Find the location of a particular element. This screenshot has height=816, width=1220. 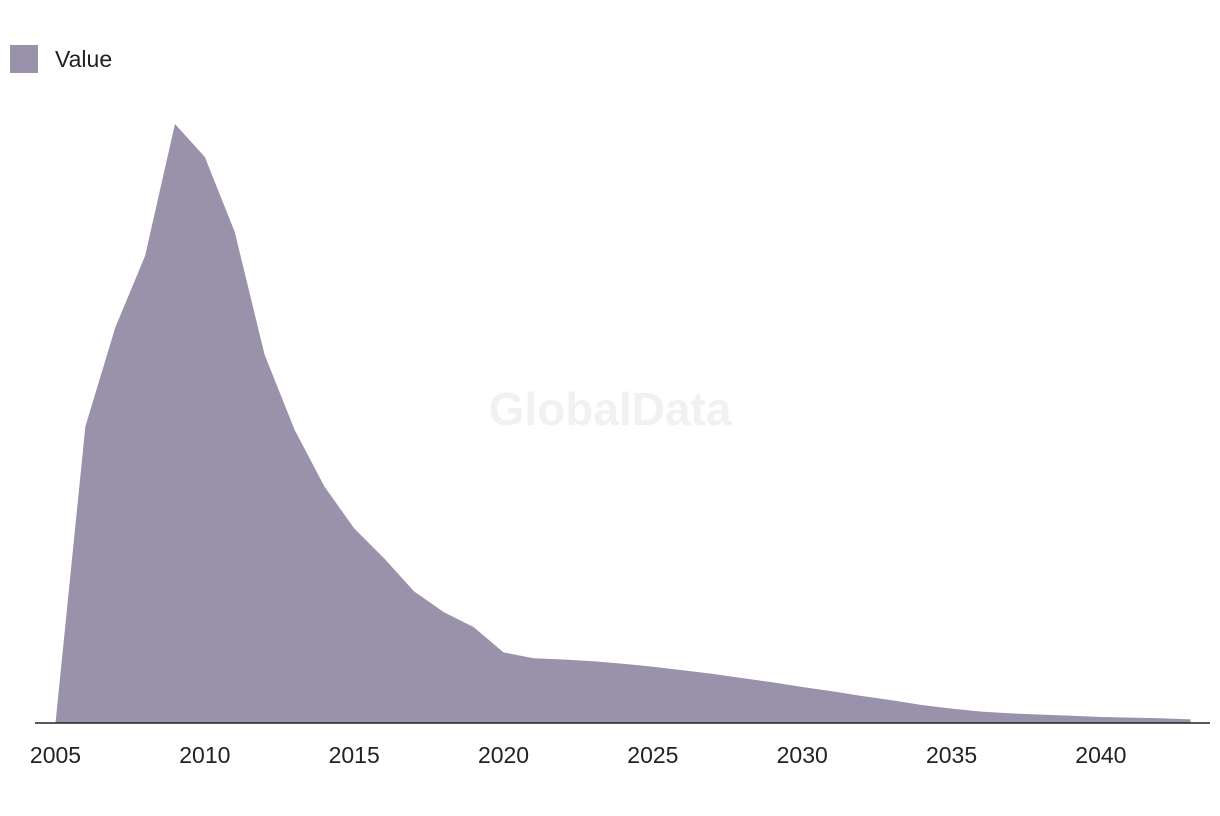

data-point-2024 is located at coordinates (623, 664).